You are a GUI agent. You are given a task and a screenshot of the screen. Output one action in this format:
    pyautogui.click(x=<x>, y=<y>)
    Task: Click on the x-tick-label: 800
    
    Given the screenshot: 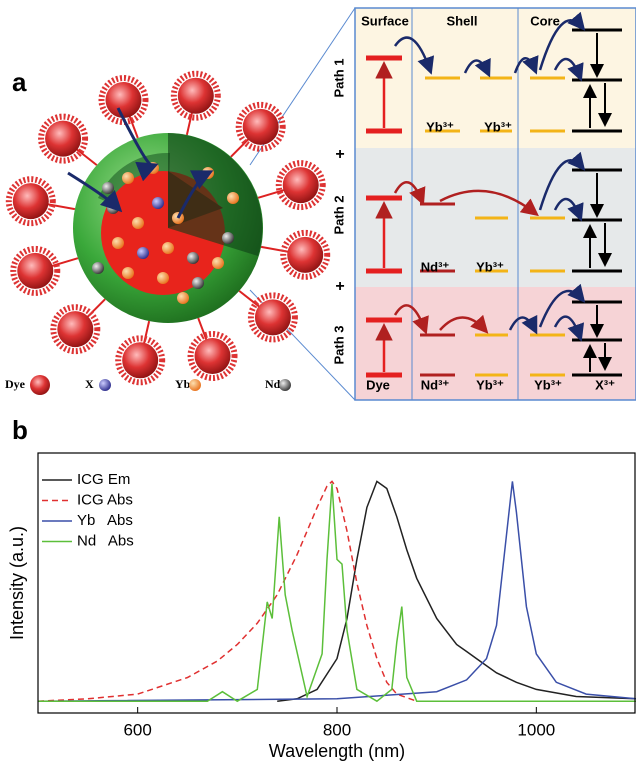 What is the action you would take?
    pyautogui.click(x=337, y=729)
    